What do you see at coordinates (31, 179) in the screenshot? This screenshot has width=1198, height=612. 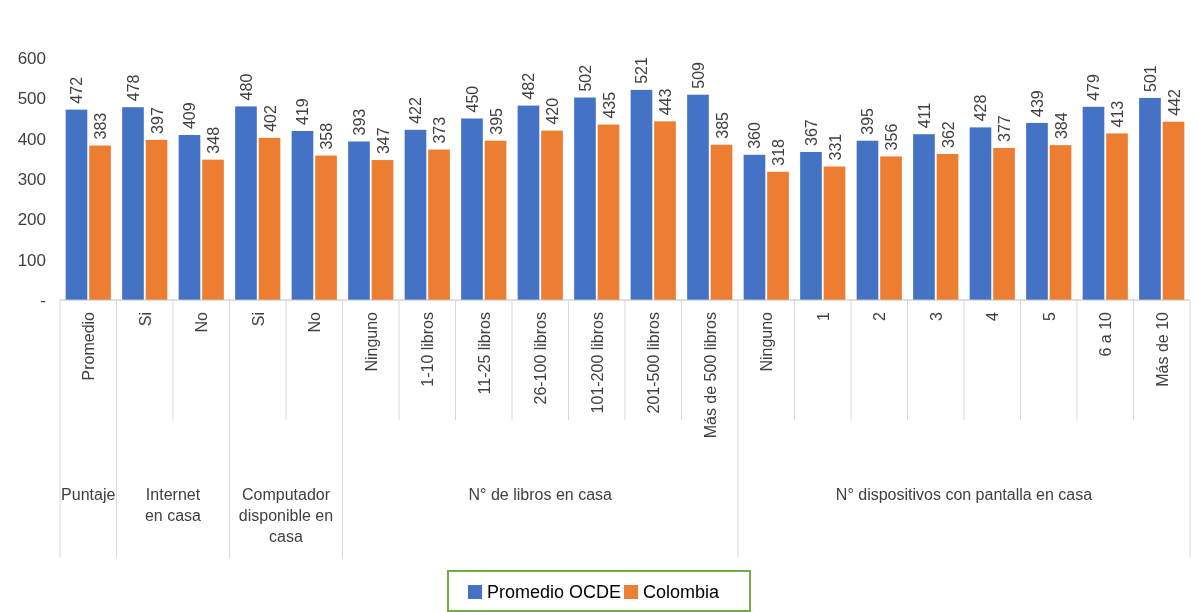 I see `y-tick-label: 300` at bounding box center [31, 179].